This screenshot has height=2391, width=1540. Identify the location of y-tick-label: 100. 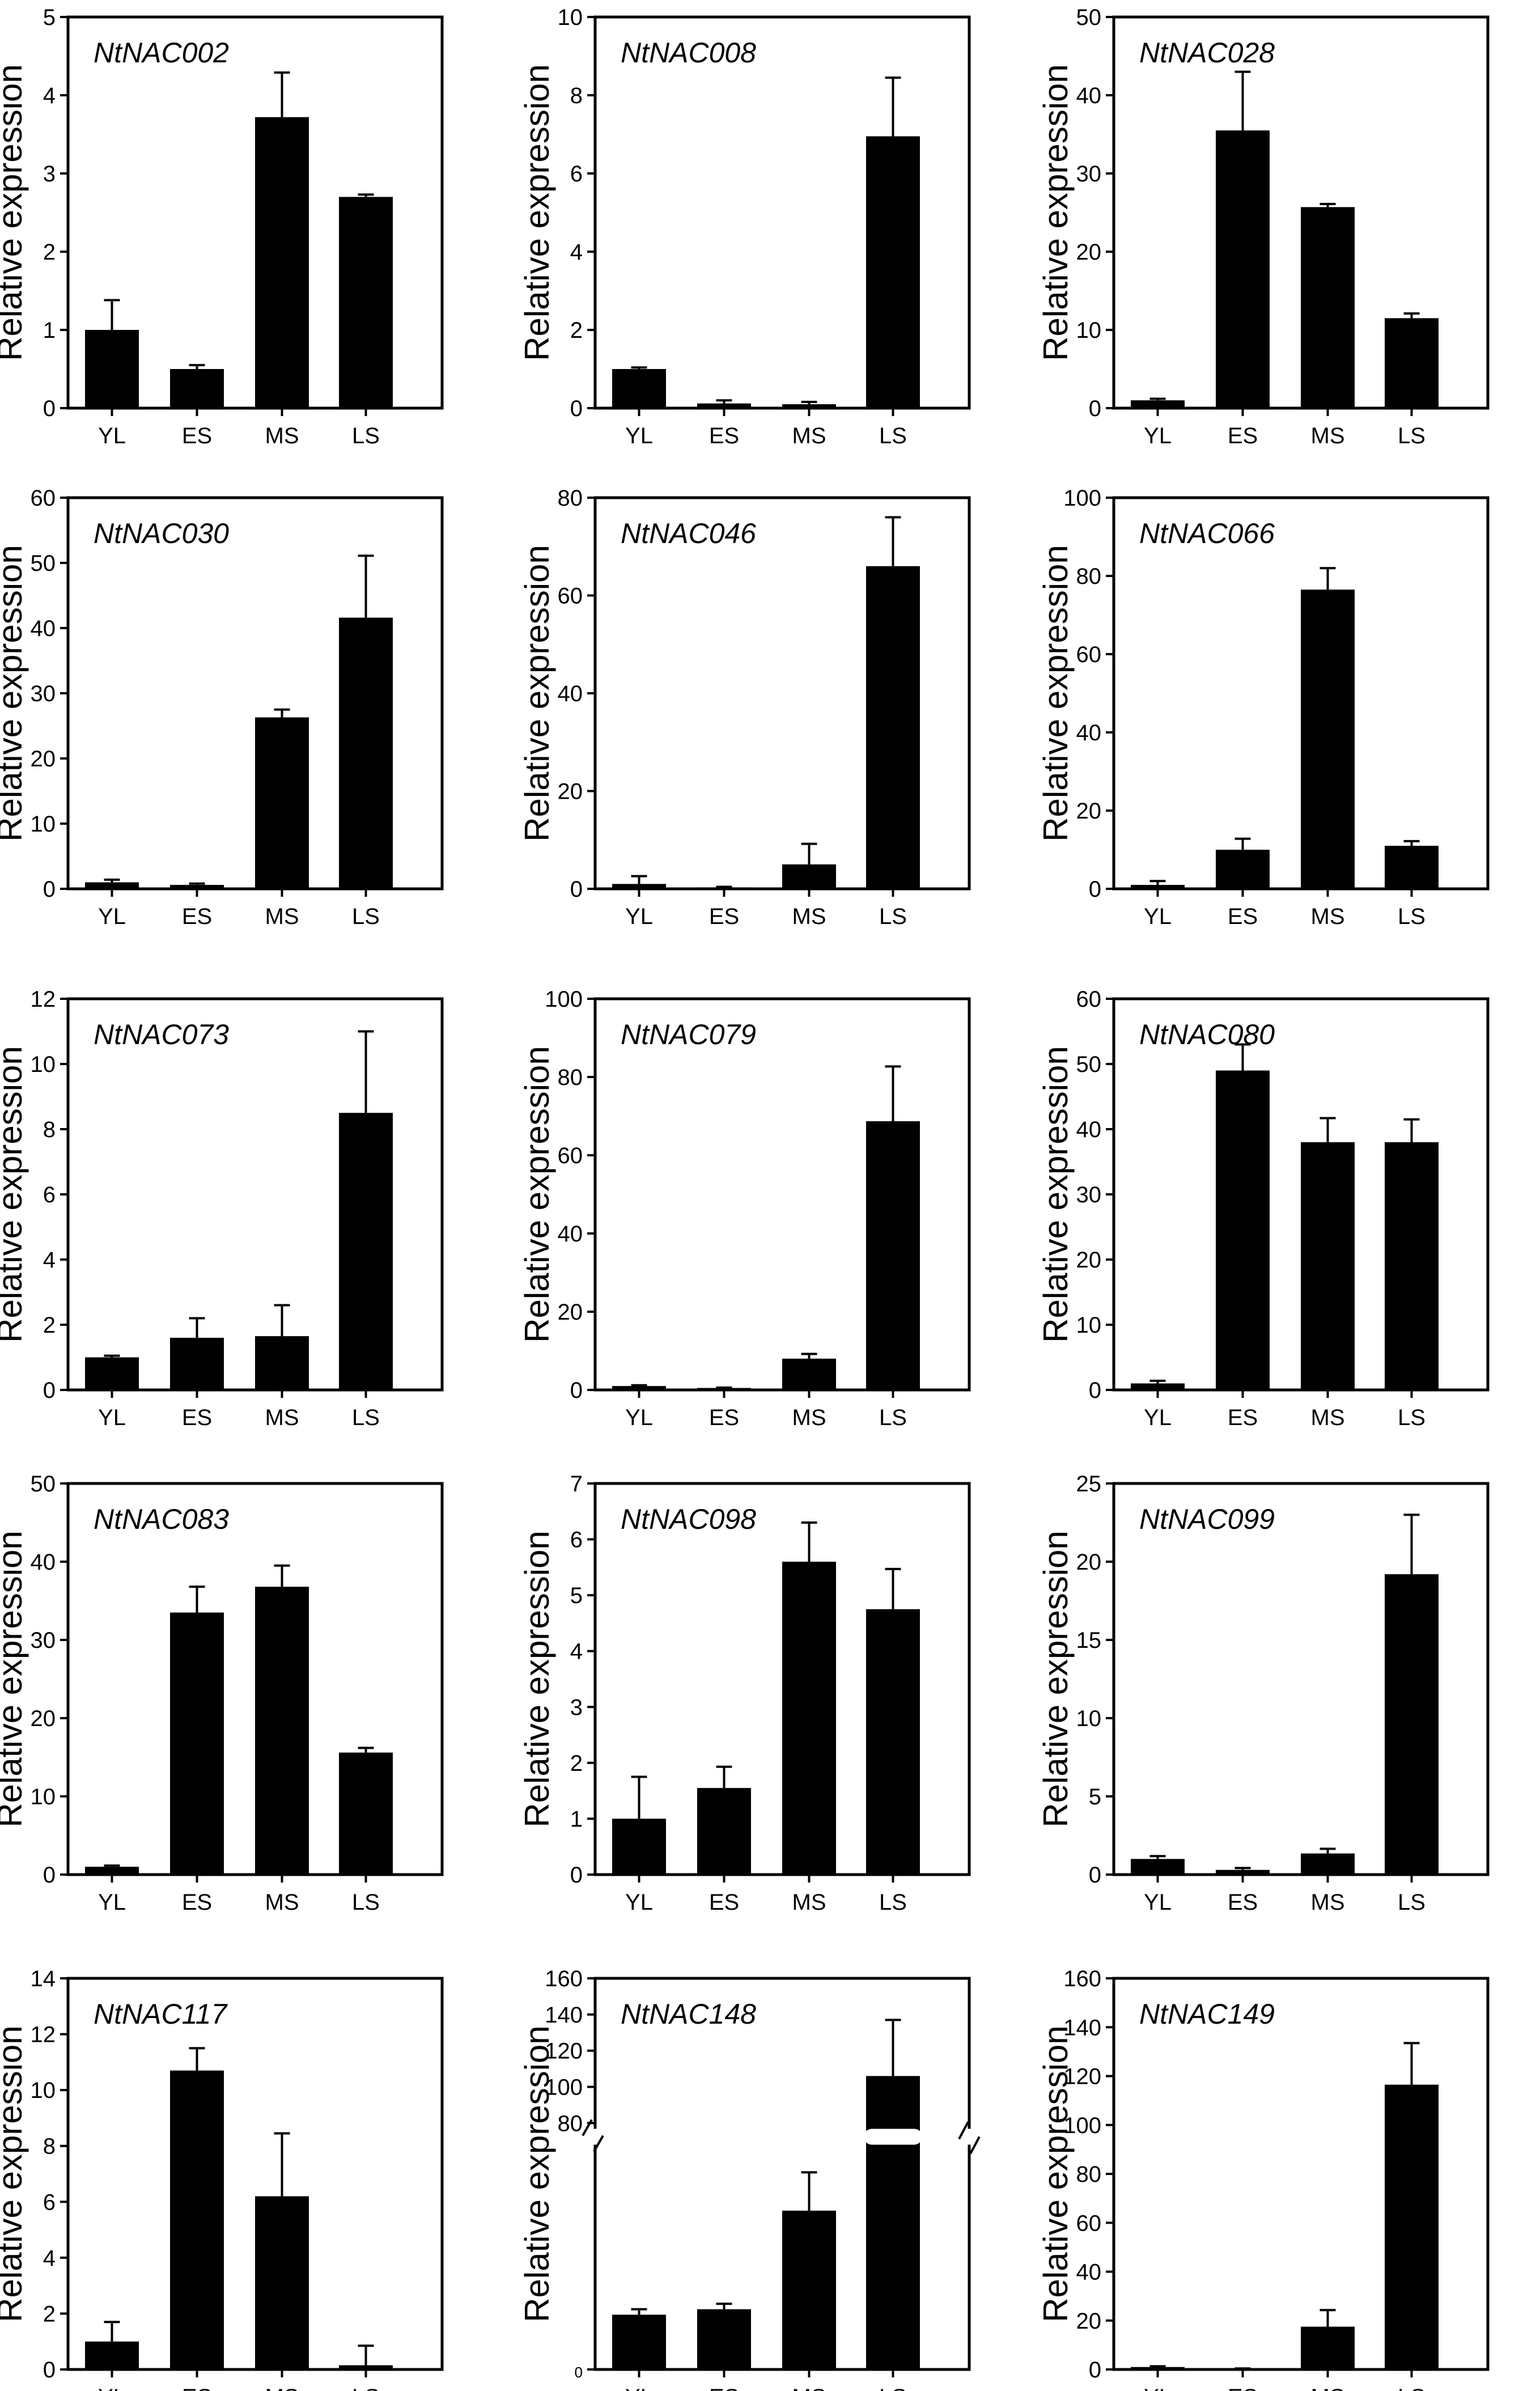
(564, 1000).